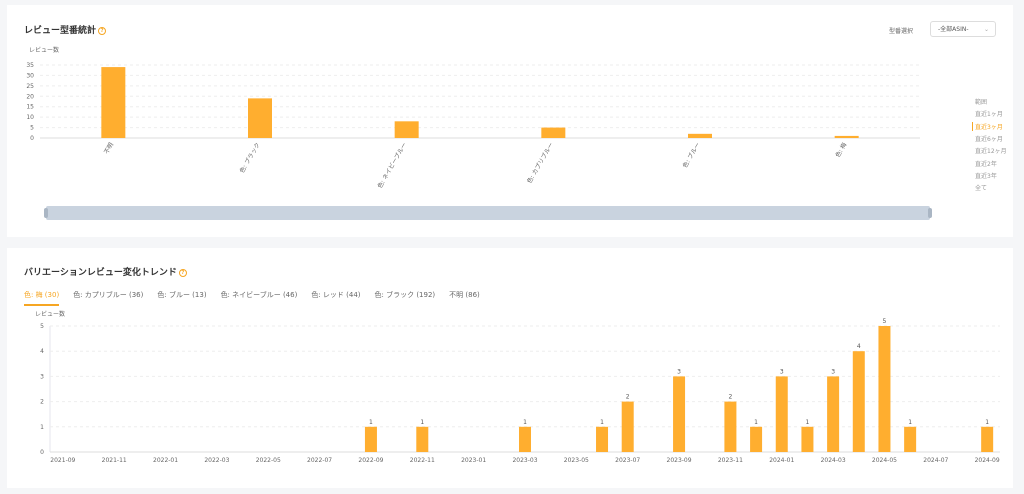  Describe the element at coordinates (422, 460) in the screenshot. I see `x-tick-label: 2022-11` at that location.